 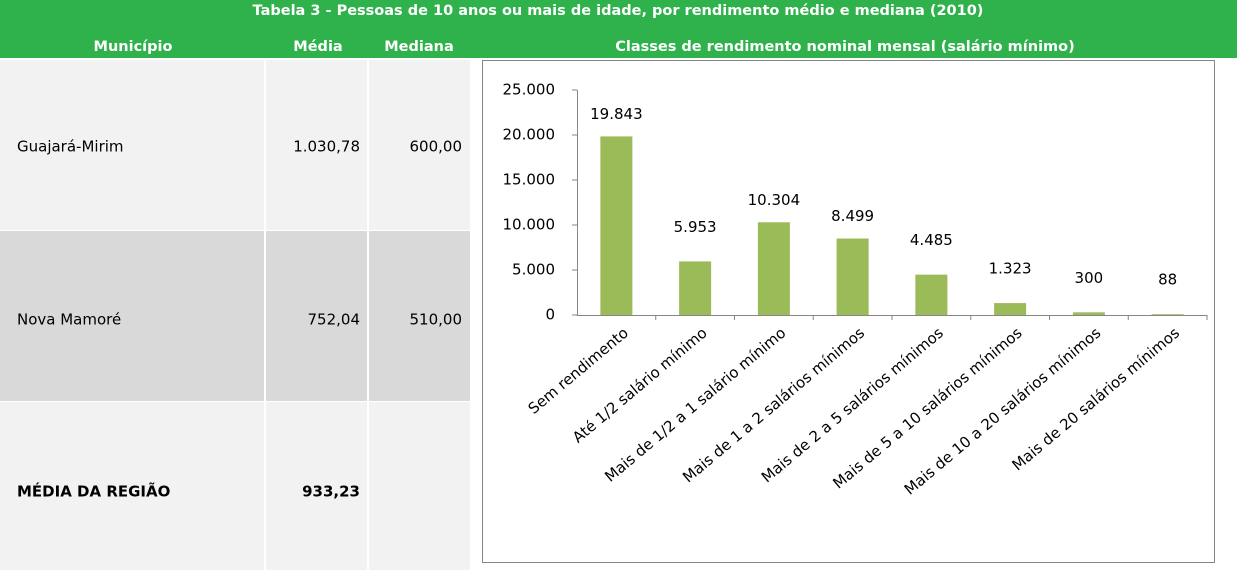 I want to click on cell: MÉDIA DA REGIÃO, so click(x=93, y=491).